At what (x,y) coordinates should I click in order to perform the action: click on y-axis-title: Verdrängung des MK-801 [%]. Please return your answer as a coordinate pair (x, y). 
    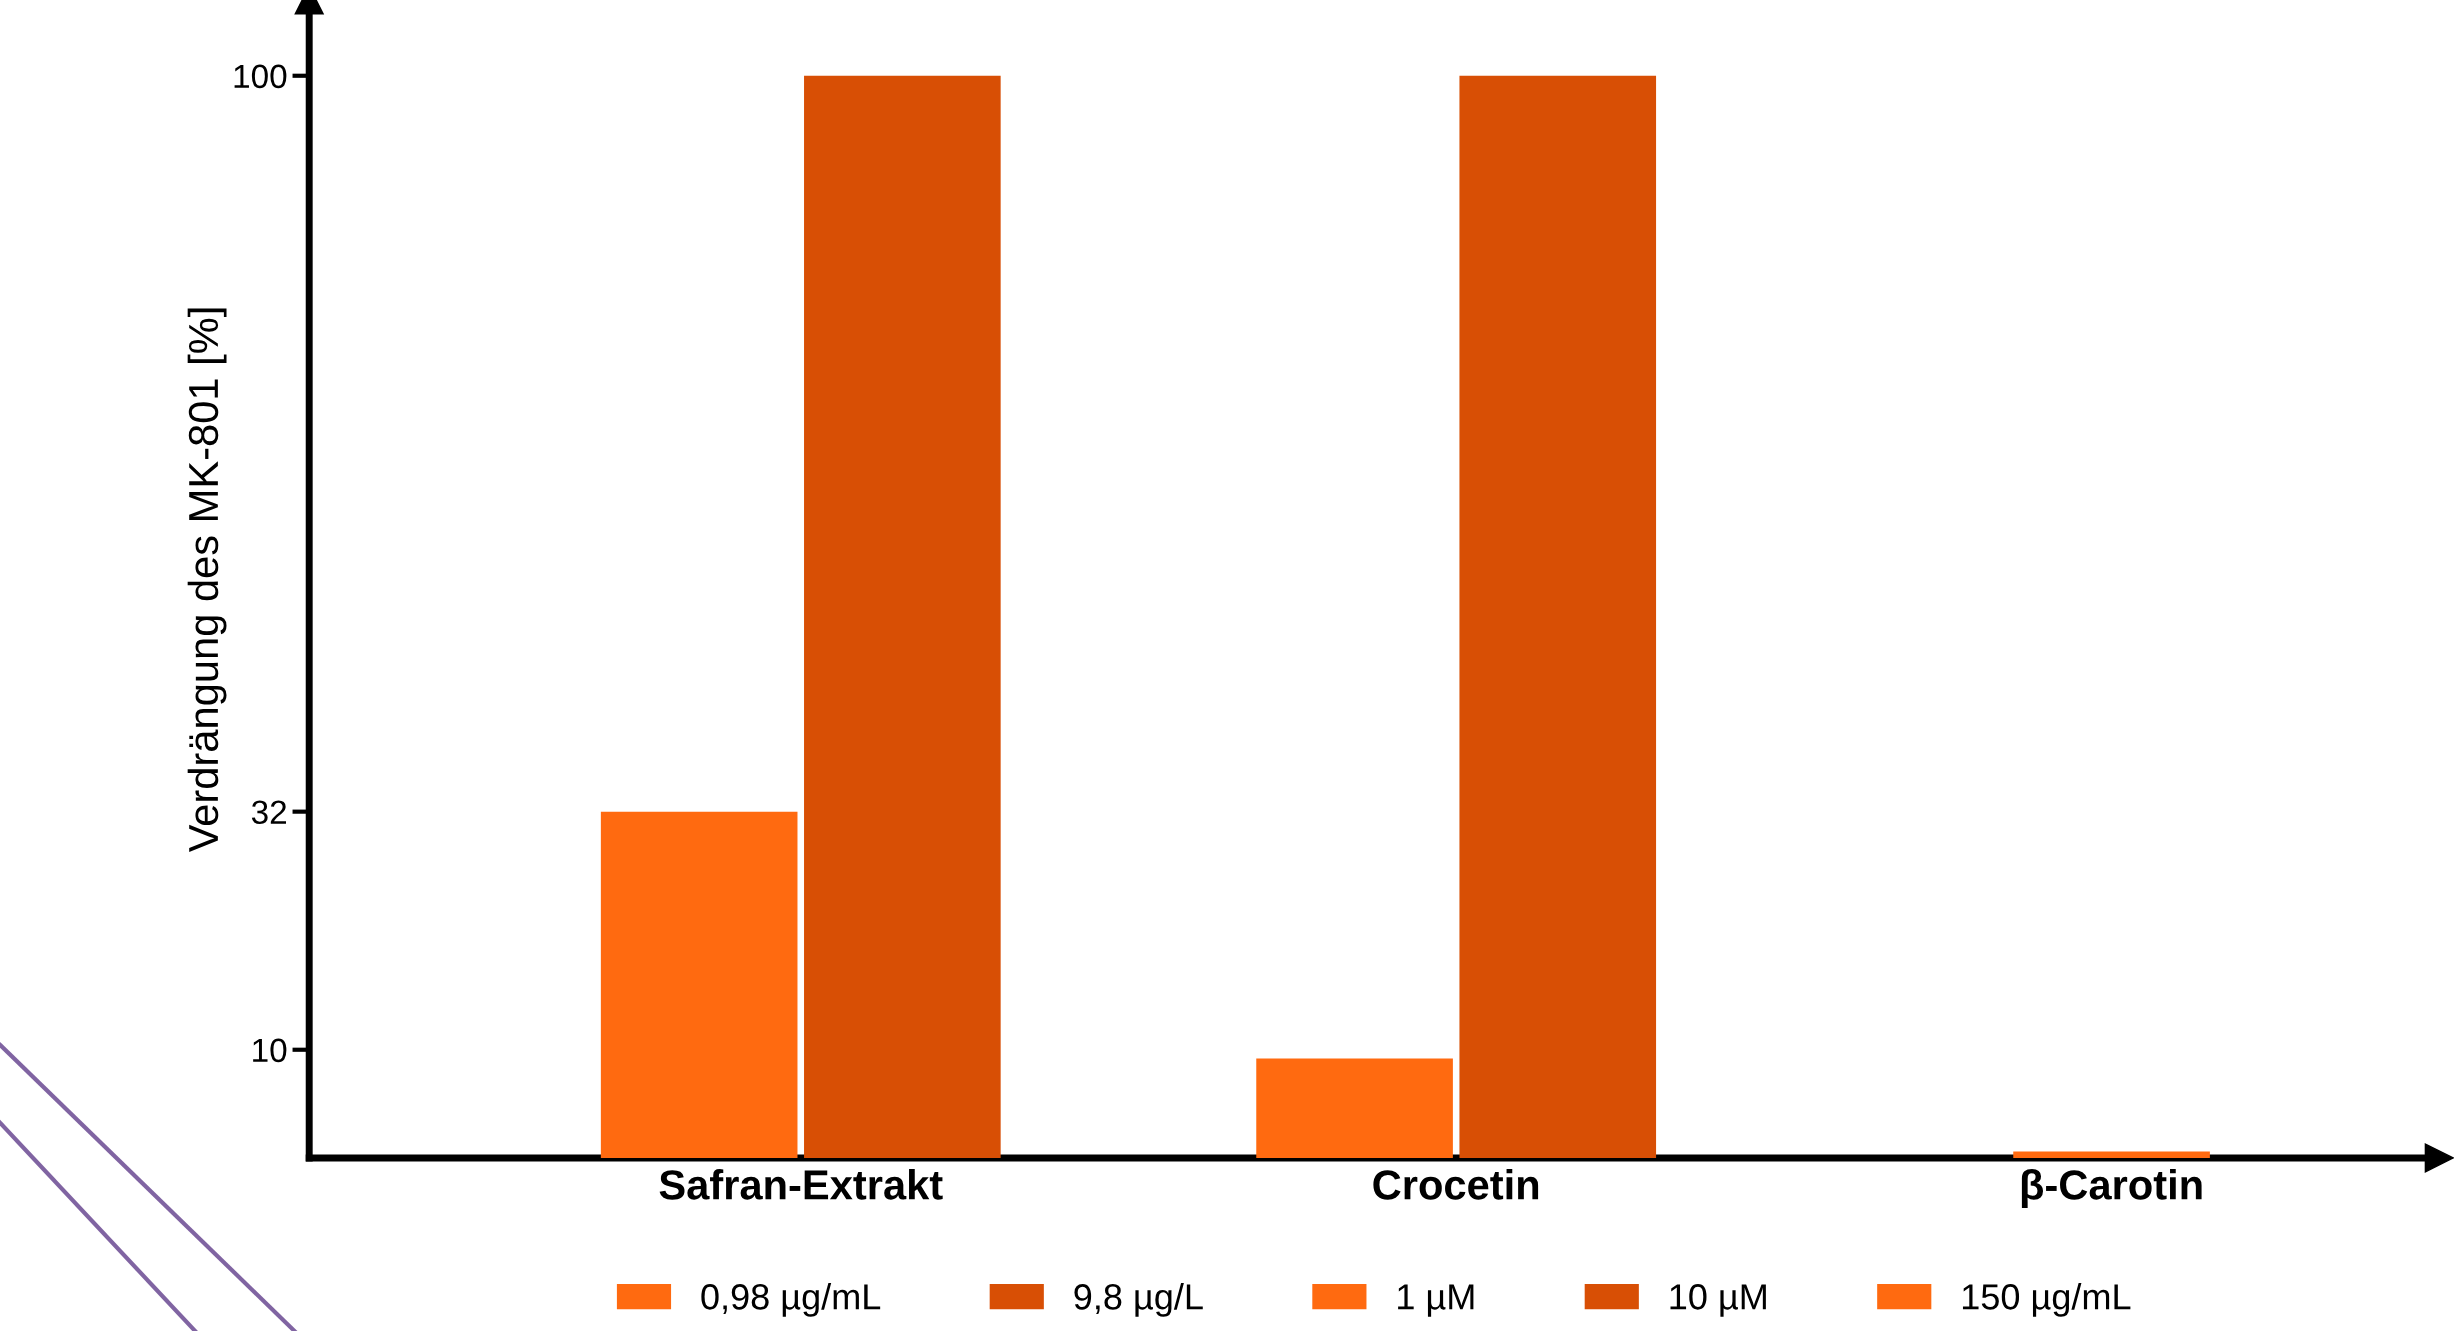
    Looking at the image, I should click on (207, 580).